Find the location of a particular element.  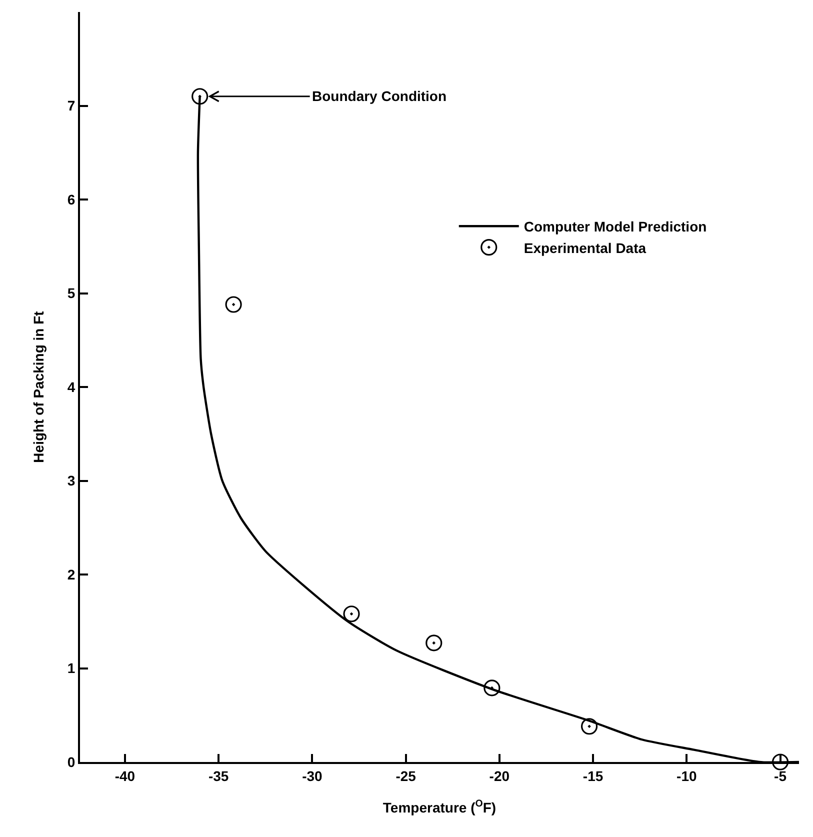

legend-label: Experimental Data is located at coordinates (585, 248).